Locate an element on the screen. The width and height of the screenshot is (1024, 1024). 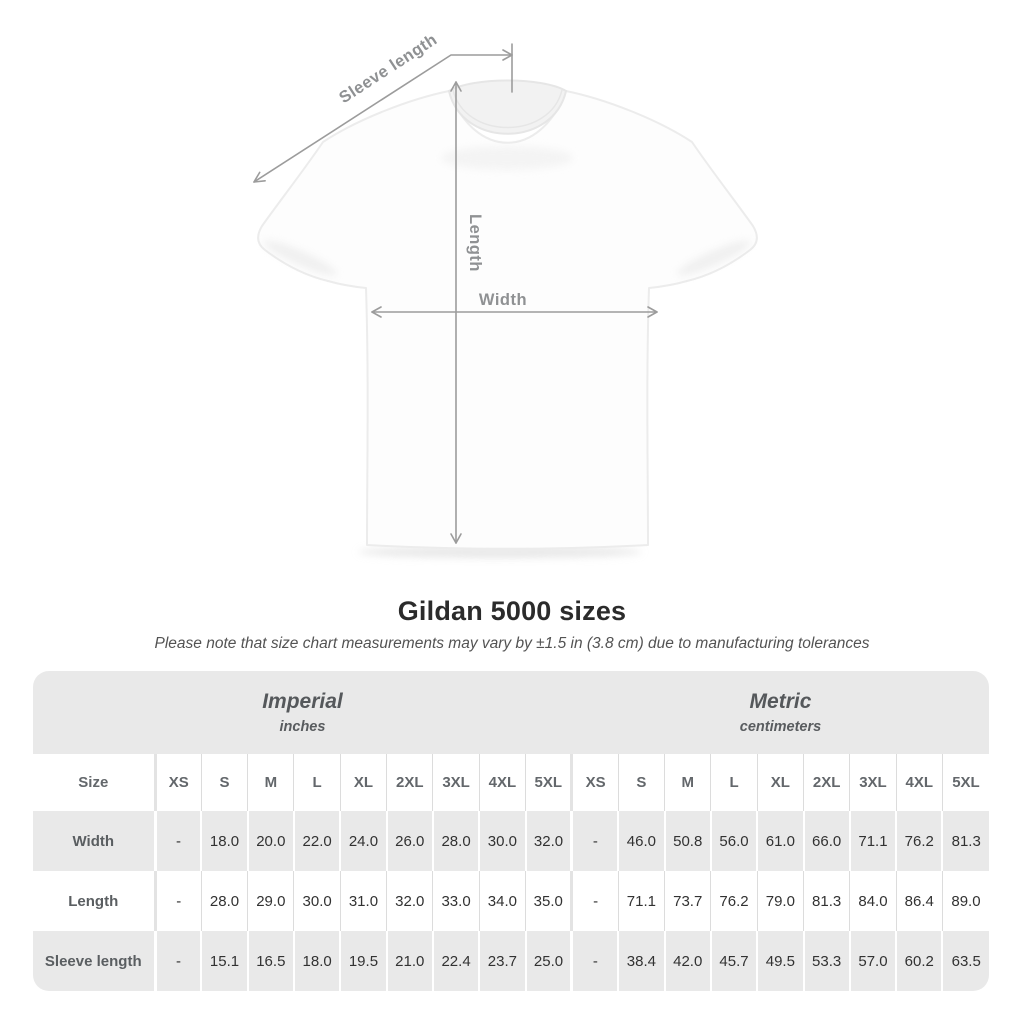
imperial-band: Imperial inches is located at coordinates (302, 712).